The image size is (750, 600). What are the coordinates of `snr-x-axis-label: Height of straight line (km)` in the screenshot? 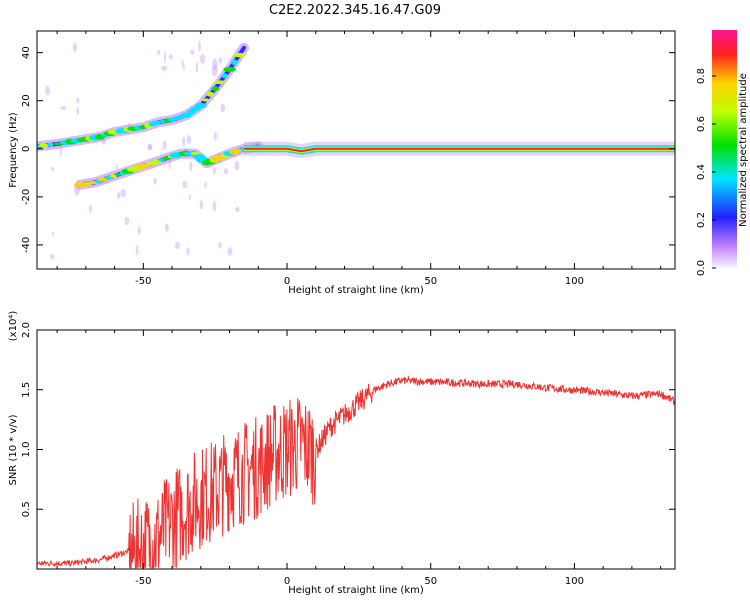 It's located at (356, 590).